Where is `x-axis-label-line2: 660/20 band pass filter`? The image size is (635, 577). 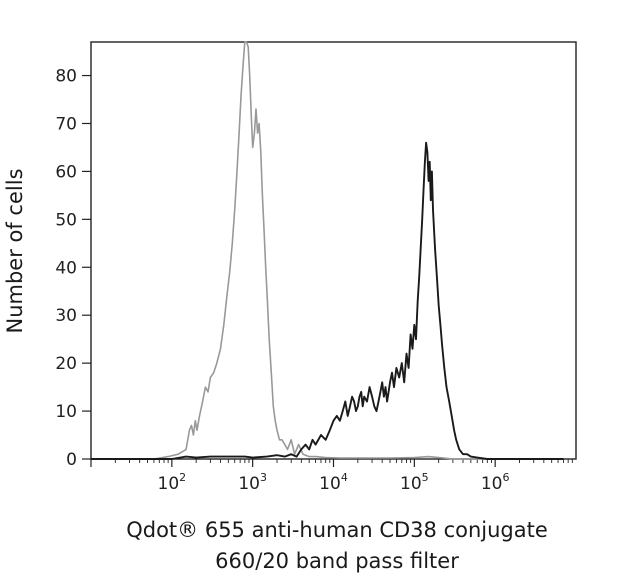
x-axis-label-line2: 660/20 band pass filter is located at coordinates (337, 561).